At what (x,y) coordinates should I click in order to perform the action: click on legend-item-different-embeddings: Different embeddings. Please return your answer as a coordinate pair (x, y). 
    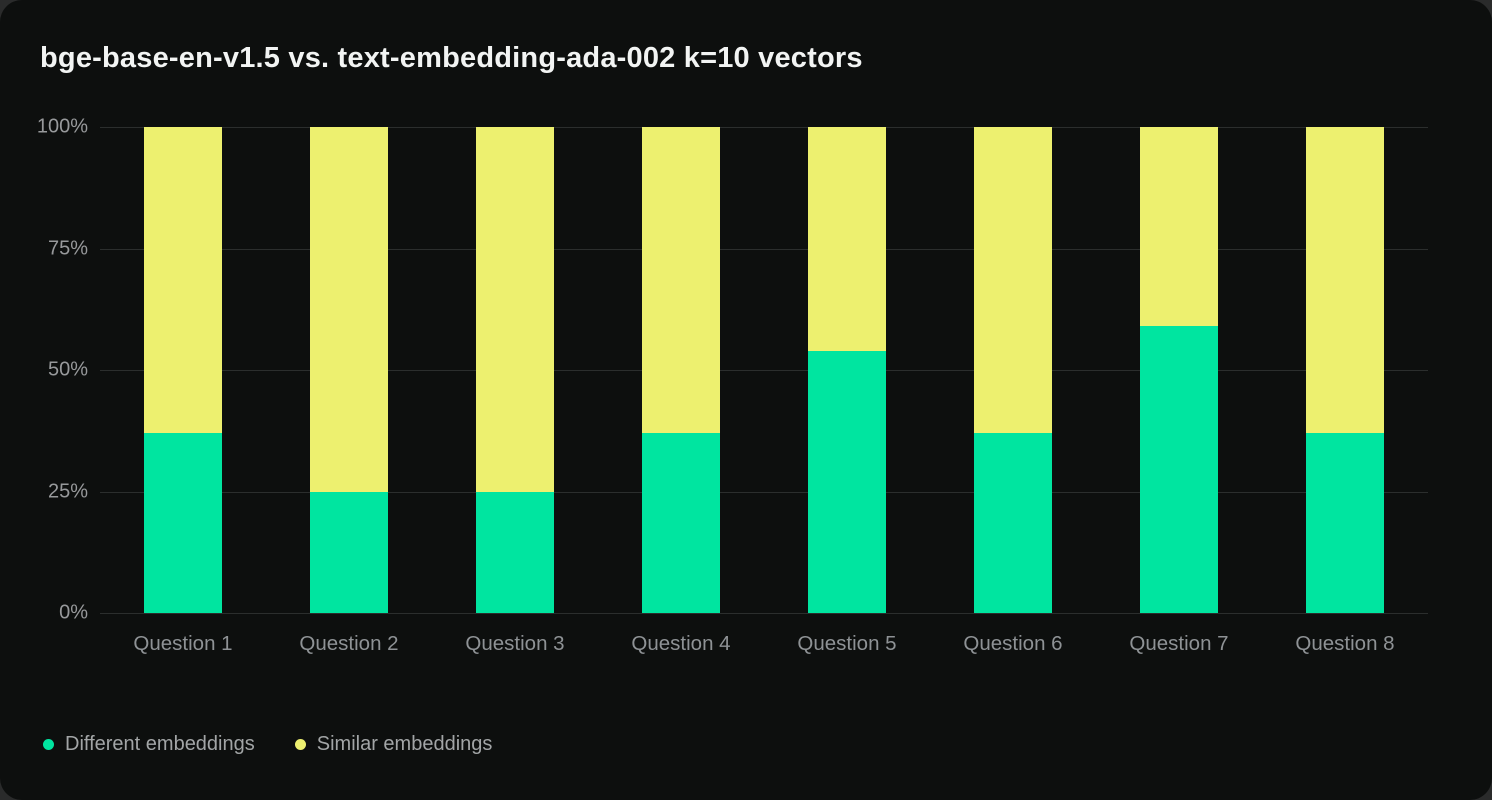
    Looking at the image, I should click on (149, 744).